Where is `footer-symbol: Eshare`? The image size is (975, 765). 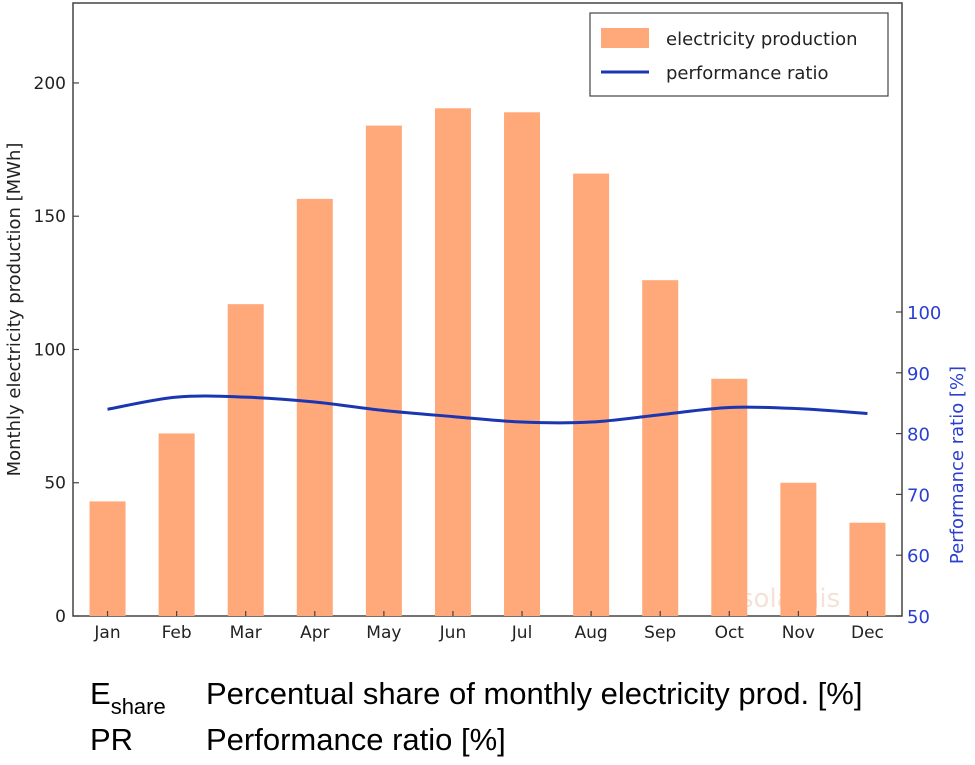
footer-symbol: Eshare is located at coordinates (128, 698).